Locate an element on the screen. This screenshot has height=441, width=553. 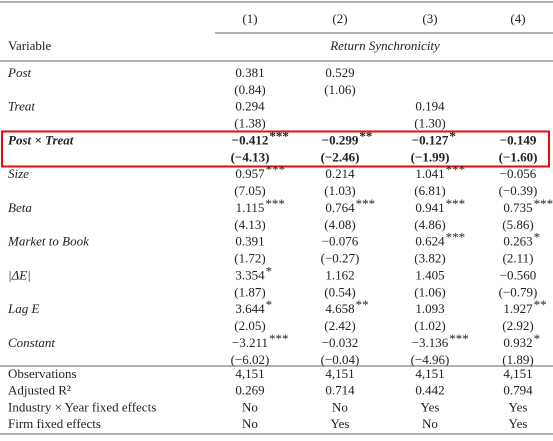
column-number: (2) is located at coordinates (339, 18).